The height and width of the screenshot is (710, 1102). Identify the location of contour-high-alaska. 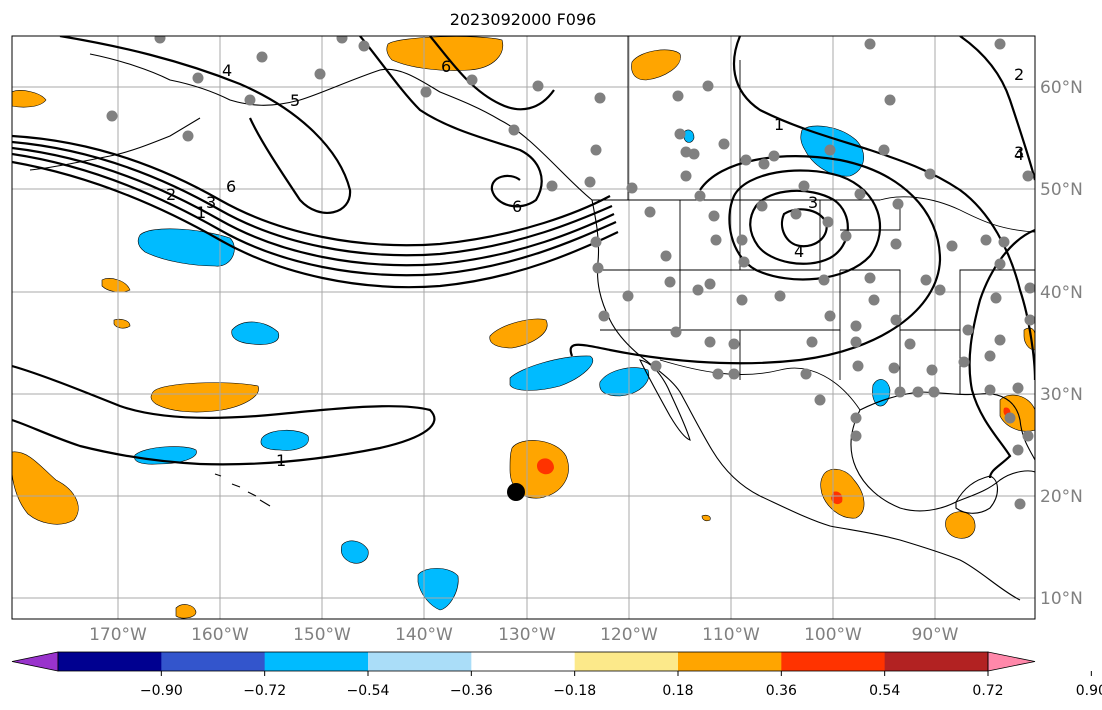
(205, 125).